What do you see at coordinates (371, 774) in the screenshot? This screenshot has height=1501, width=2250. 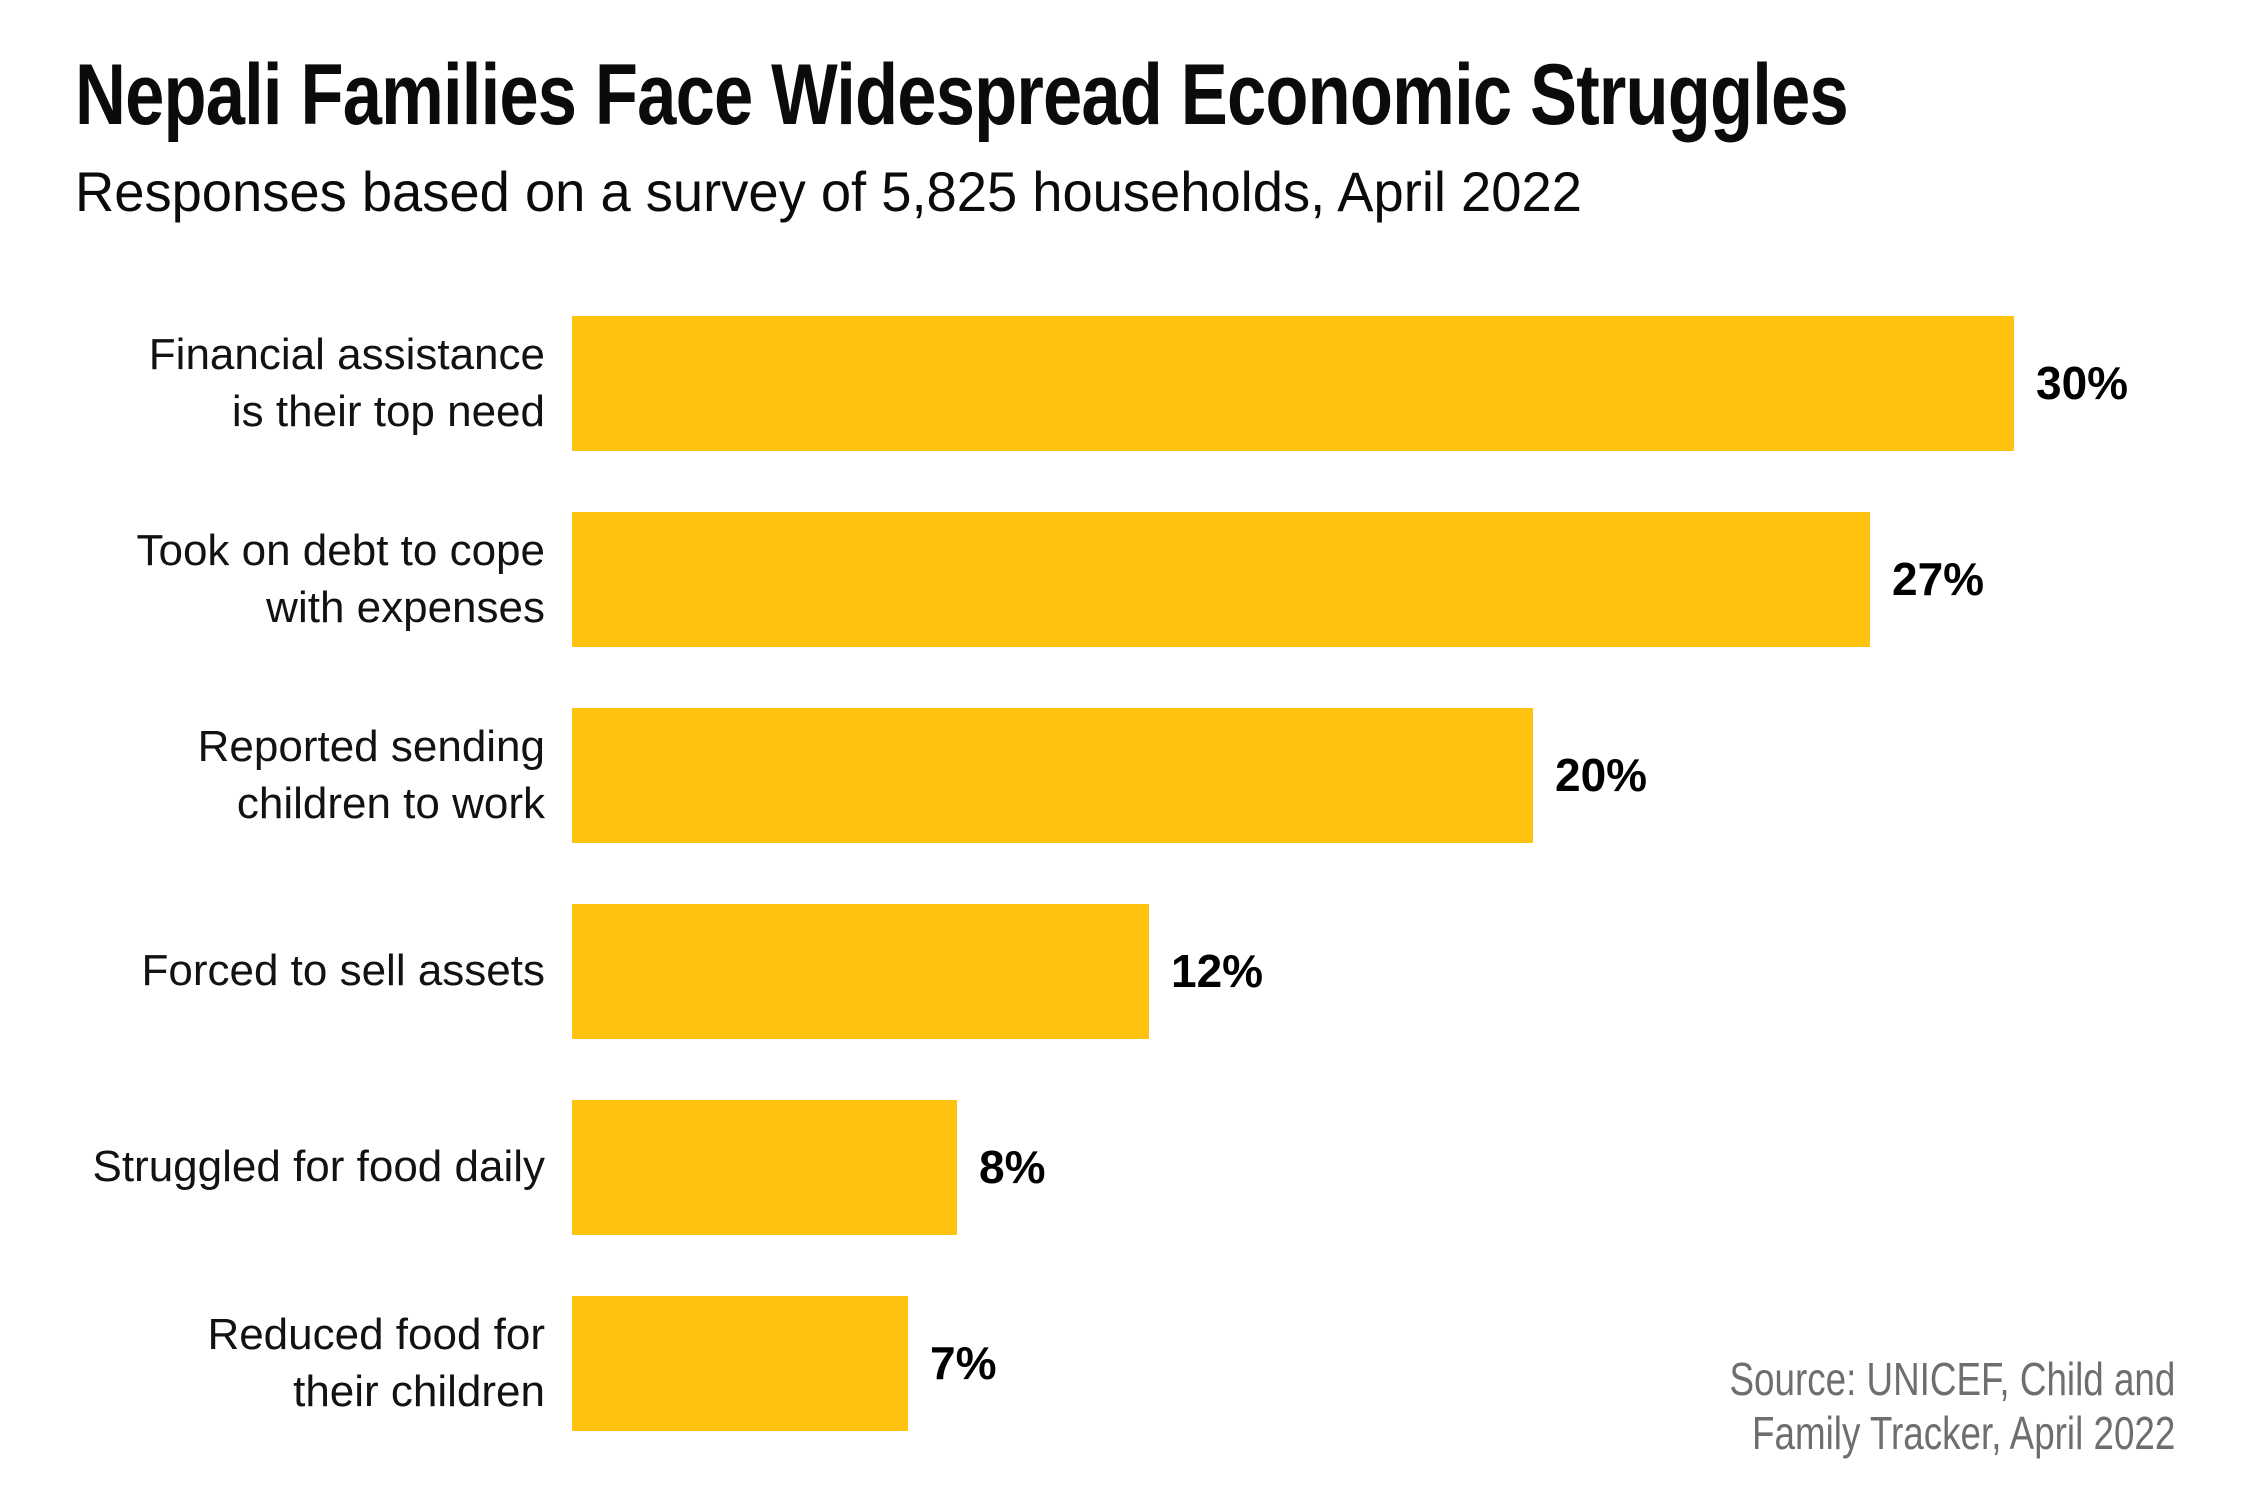 I see `category-label: Reported sending children to work` at bounding box center [371, 774].